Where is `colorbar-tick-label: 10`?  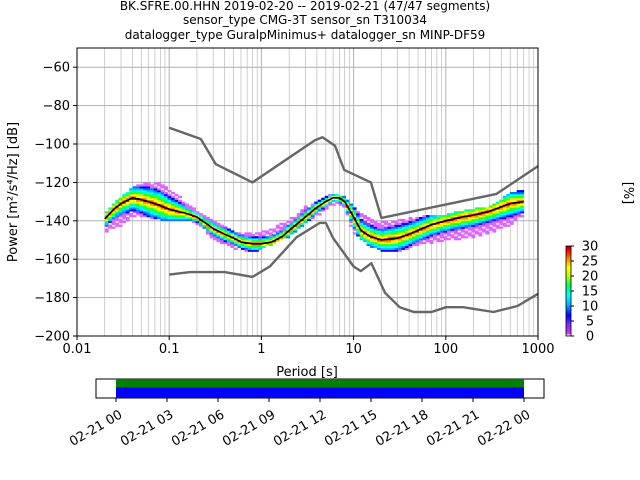
colorbar-tick-label: 10 is located at coordinates (590, 307).